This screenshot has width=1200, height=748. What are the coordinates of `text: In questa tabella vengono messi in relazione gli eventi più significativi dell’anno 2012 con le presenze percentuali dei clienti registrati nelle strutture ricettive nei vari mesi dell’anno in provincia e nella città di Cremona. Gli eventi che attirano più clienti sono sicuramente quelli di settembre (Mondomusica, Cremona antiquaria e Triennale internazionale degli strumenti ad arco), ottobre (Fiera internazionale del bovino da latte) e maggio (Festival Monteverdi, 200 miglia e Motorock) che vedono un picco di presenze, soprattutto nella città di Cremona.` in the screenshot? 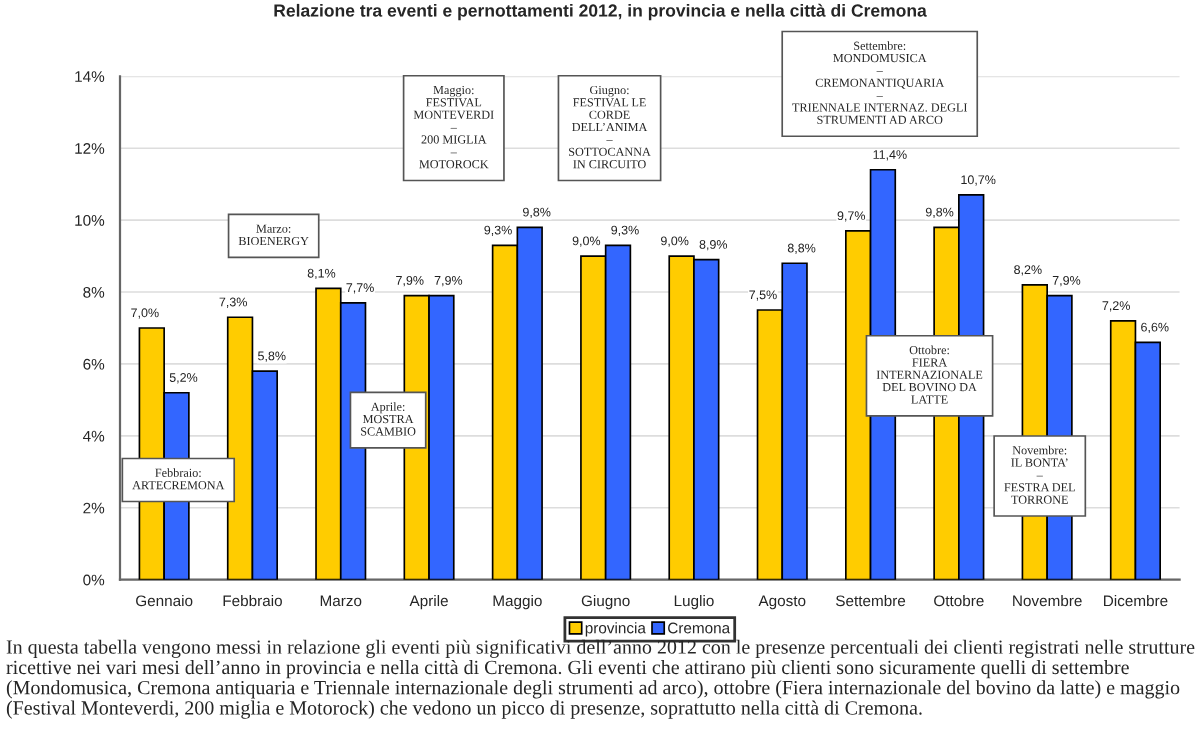 It's located at (600, 679).